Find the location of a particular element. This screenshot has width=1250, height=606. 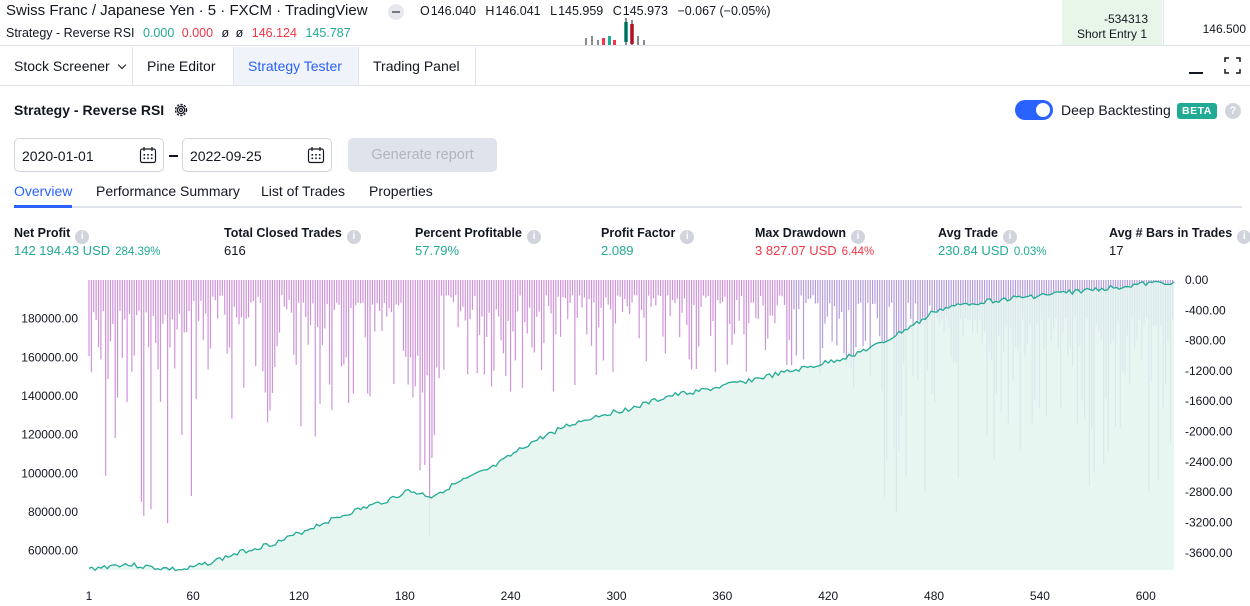

metric-value: 3 827.07 USD 6.44% is located at coordinates (814, 250).